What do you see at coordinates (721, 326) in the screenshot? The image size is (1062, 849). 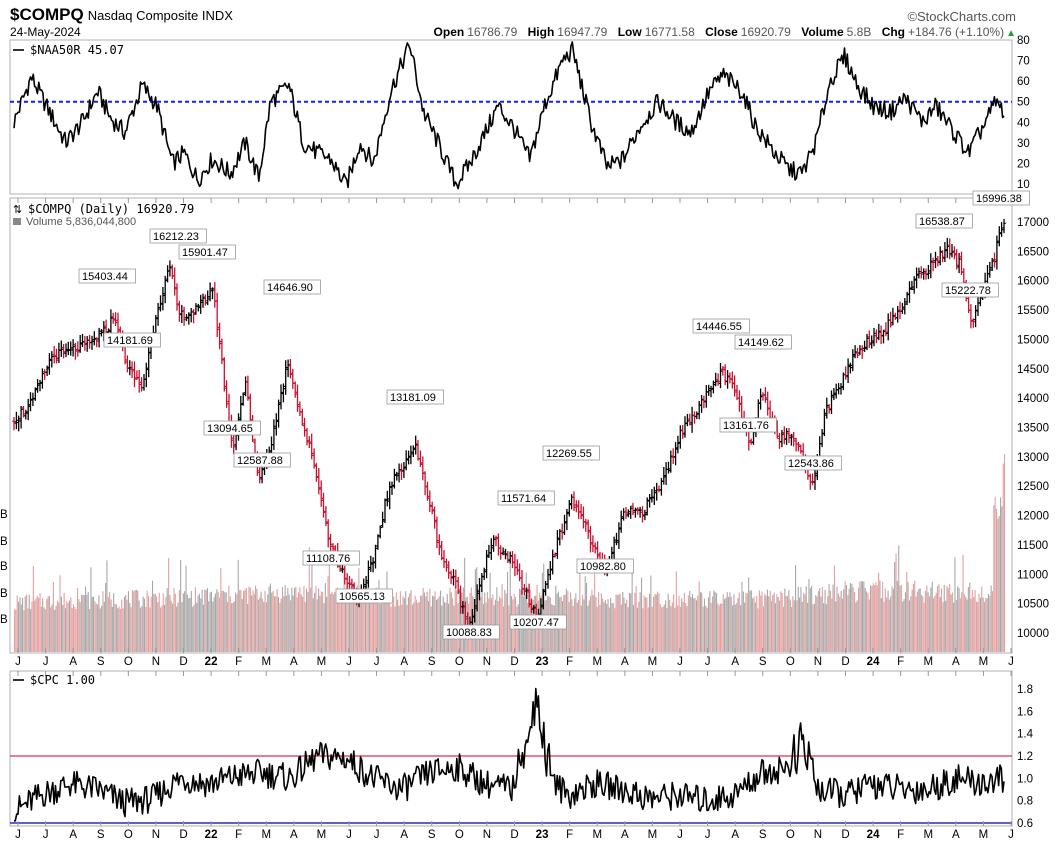 I see `price-annotation: 14446.55` at bounding box center [721, 326].